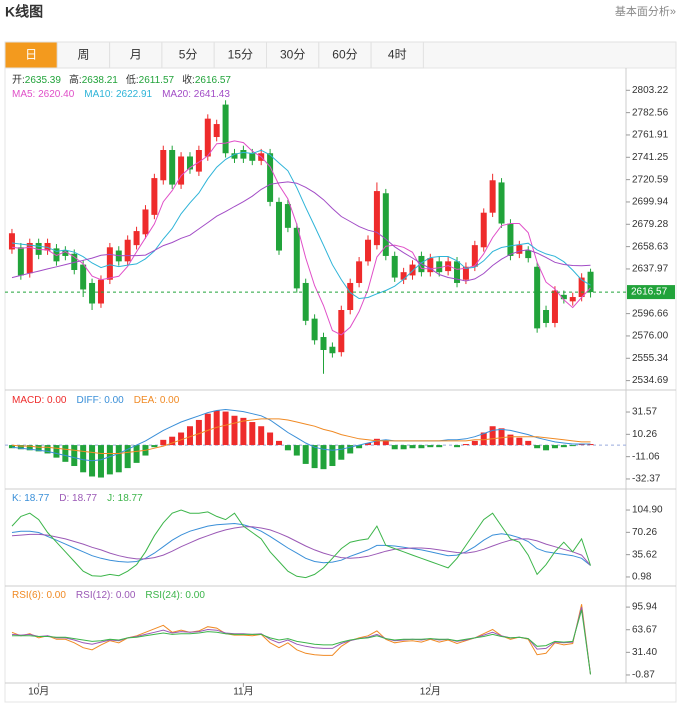 This screenshot has width=680, height=703. I want to click on tab: 60分, so click(345, 55).